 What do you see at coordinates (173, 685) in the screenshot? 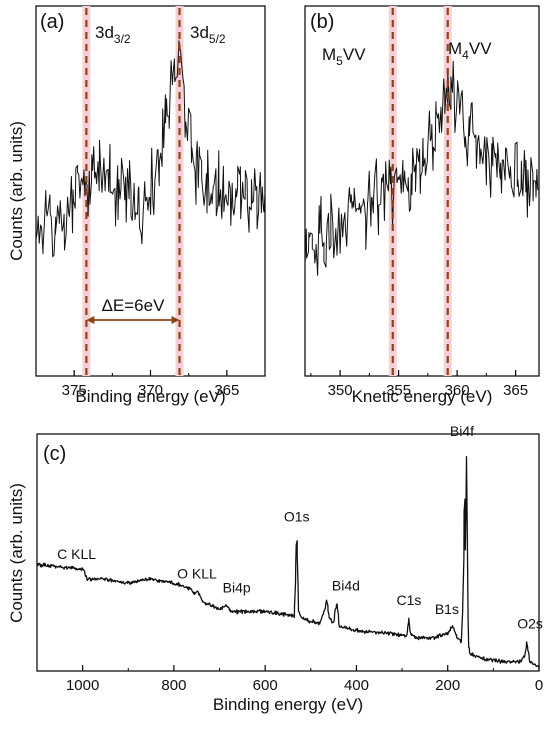
I see `x-tick-label-1: 800` at bounding box center [173, 685].